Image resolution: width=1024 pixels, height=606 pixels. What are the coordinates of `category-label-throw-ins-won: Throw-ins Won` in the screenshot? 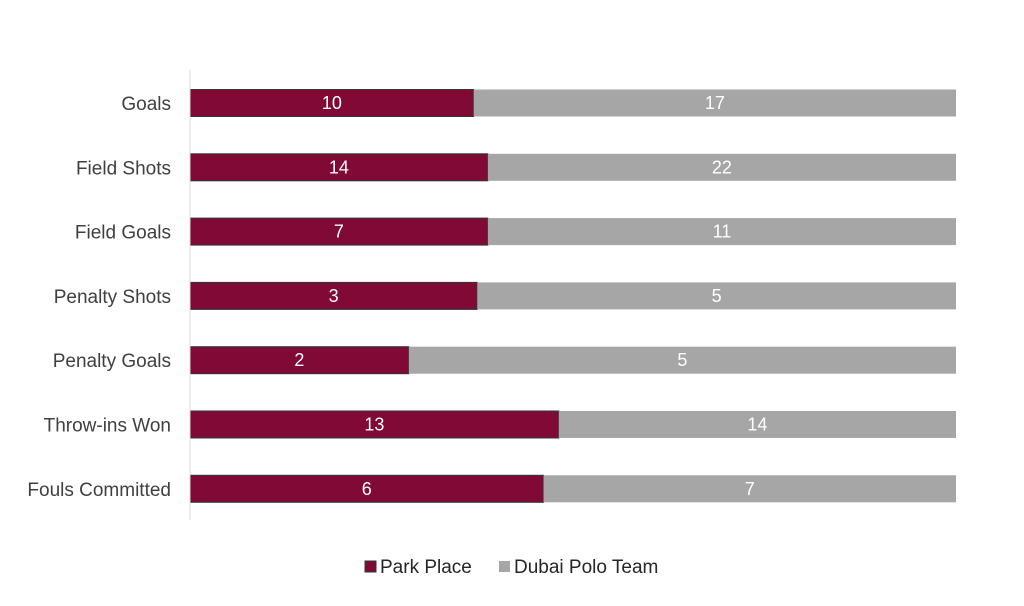 It's located at (107, 426).